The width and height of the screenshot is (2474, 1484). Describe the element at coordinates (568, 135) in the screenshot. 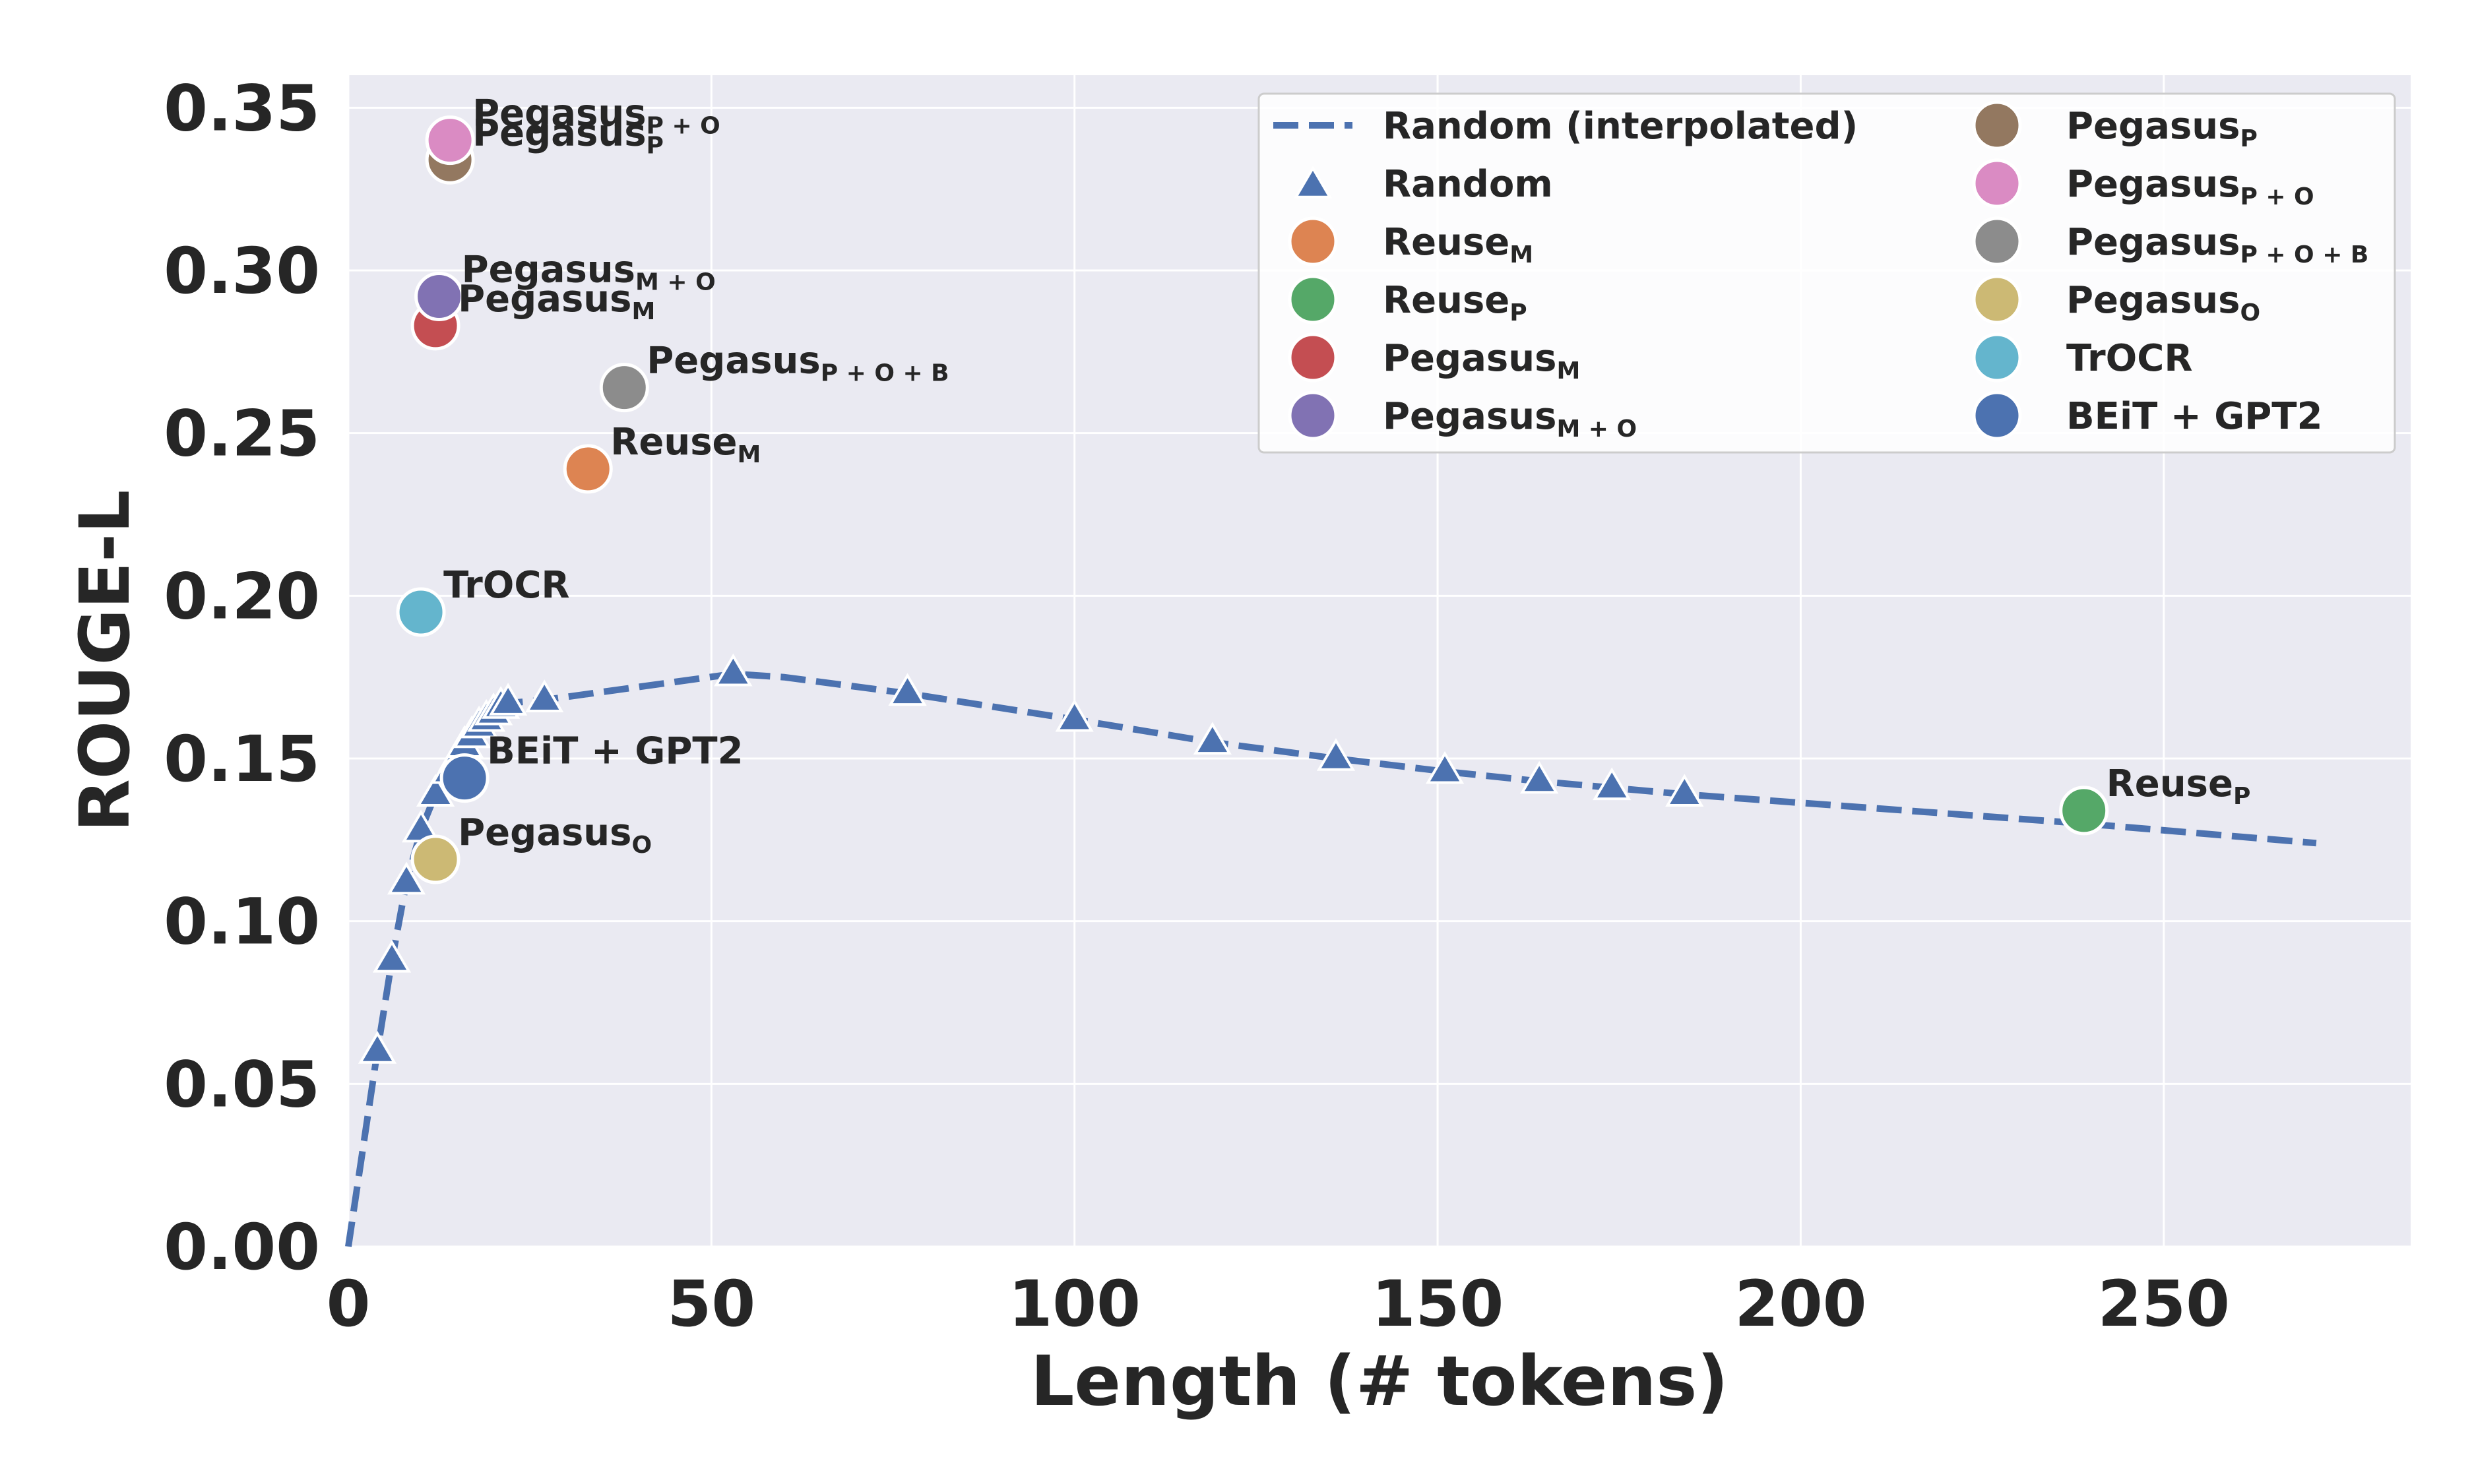

I see `model-label: PegasusP` at that location.